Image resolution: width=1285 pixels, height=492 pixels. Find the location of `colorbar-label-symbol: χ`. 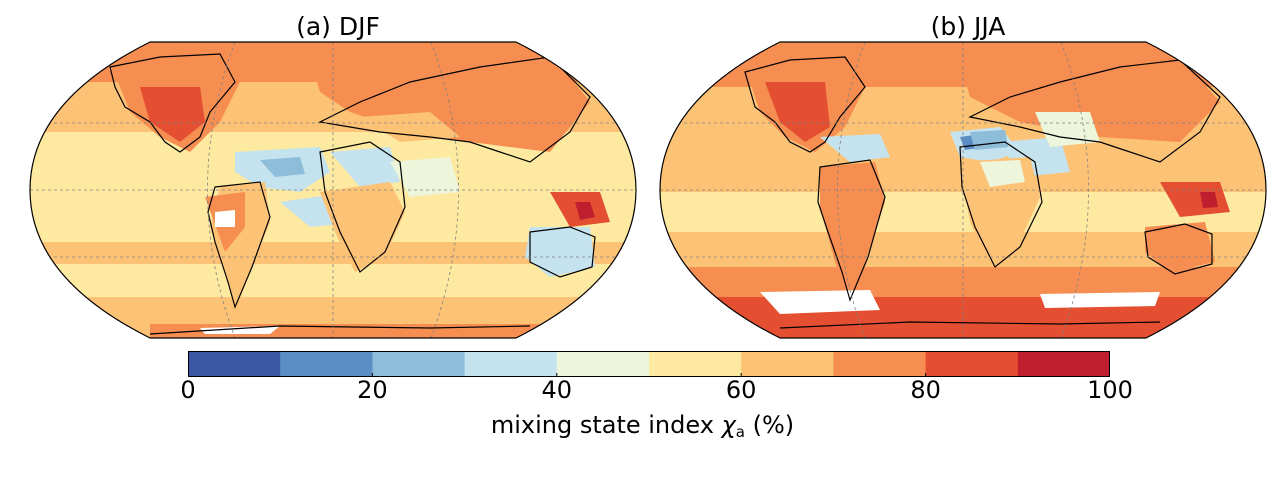

colorbar-label-symbol: χ is located at coordinates (728, 425).